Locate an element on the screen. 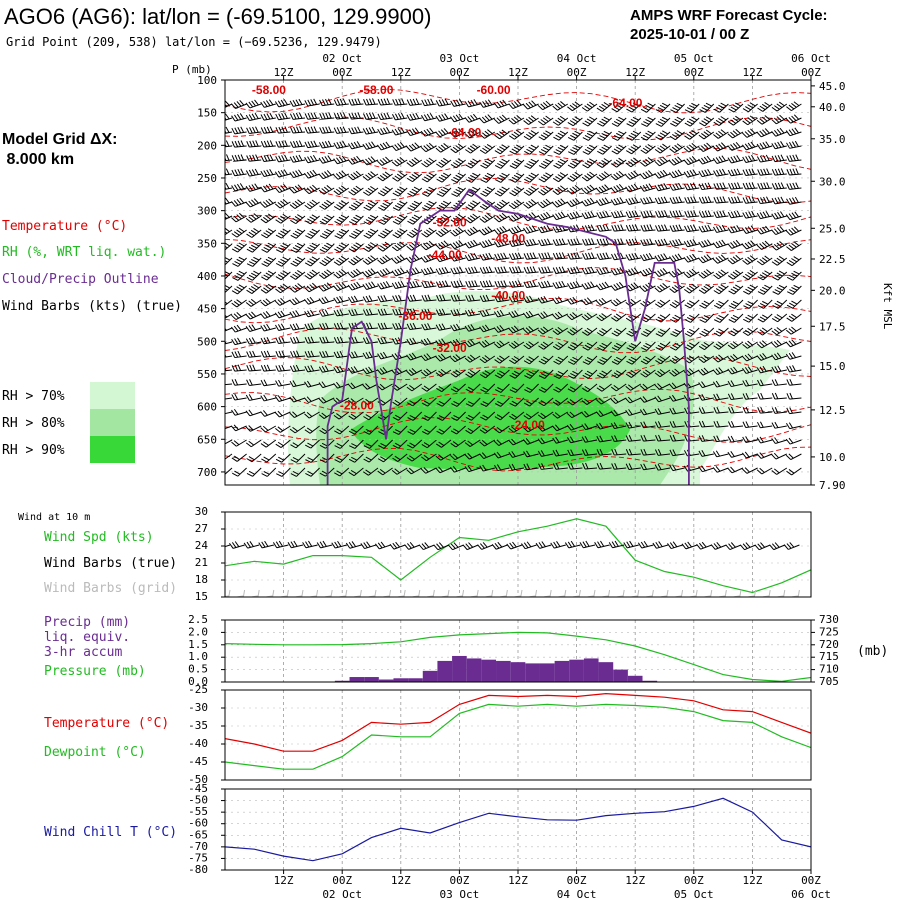 Image resolution: width=900 pixels, height=900 pixels. legend-rh90-label: RH > 90% is located at coordinates (33, 450).